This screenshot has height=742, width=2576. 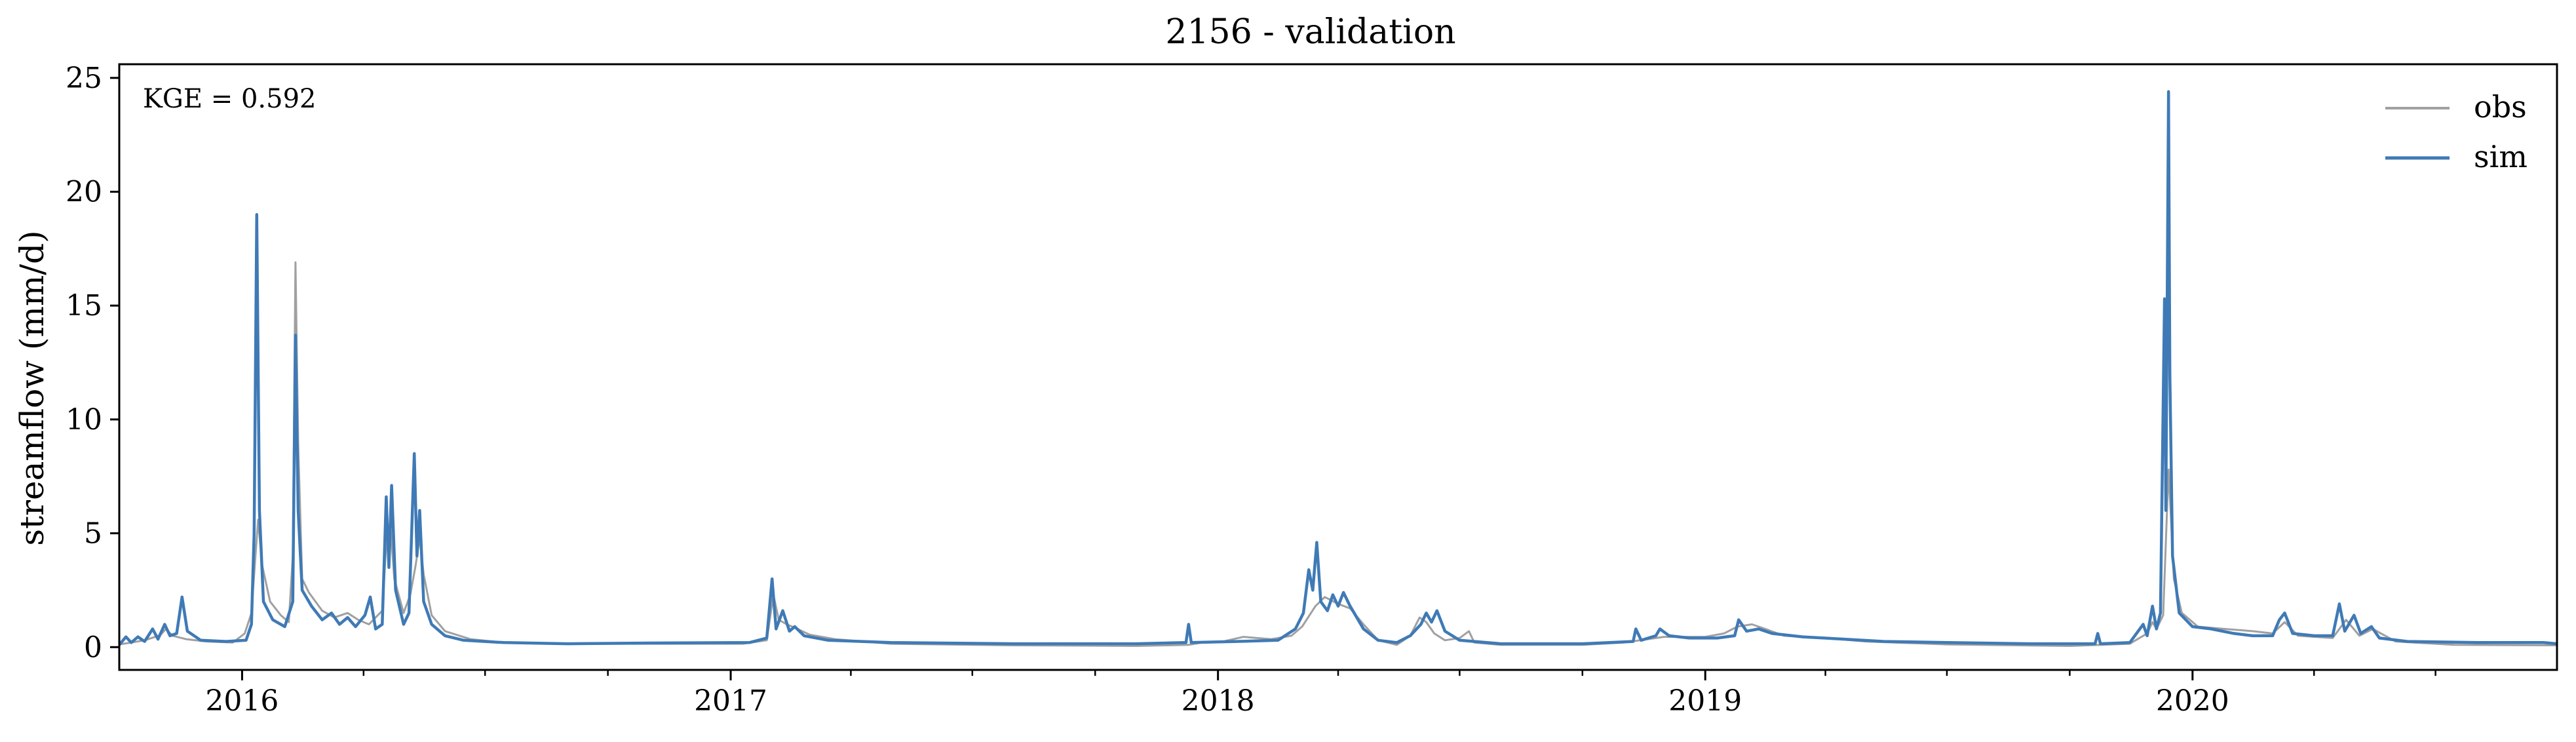 What do you see at coordinates (84, 192) in the screenshot?
I see `y-tick-label: 20` at bounding box center [84, 192].